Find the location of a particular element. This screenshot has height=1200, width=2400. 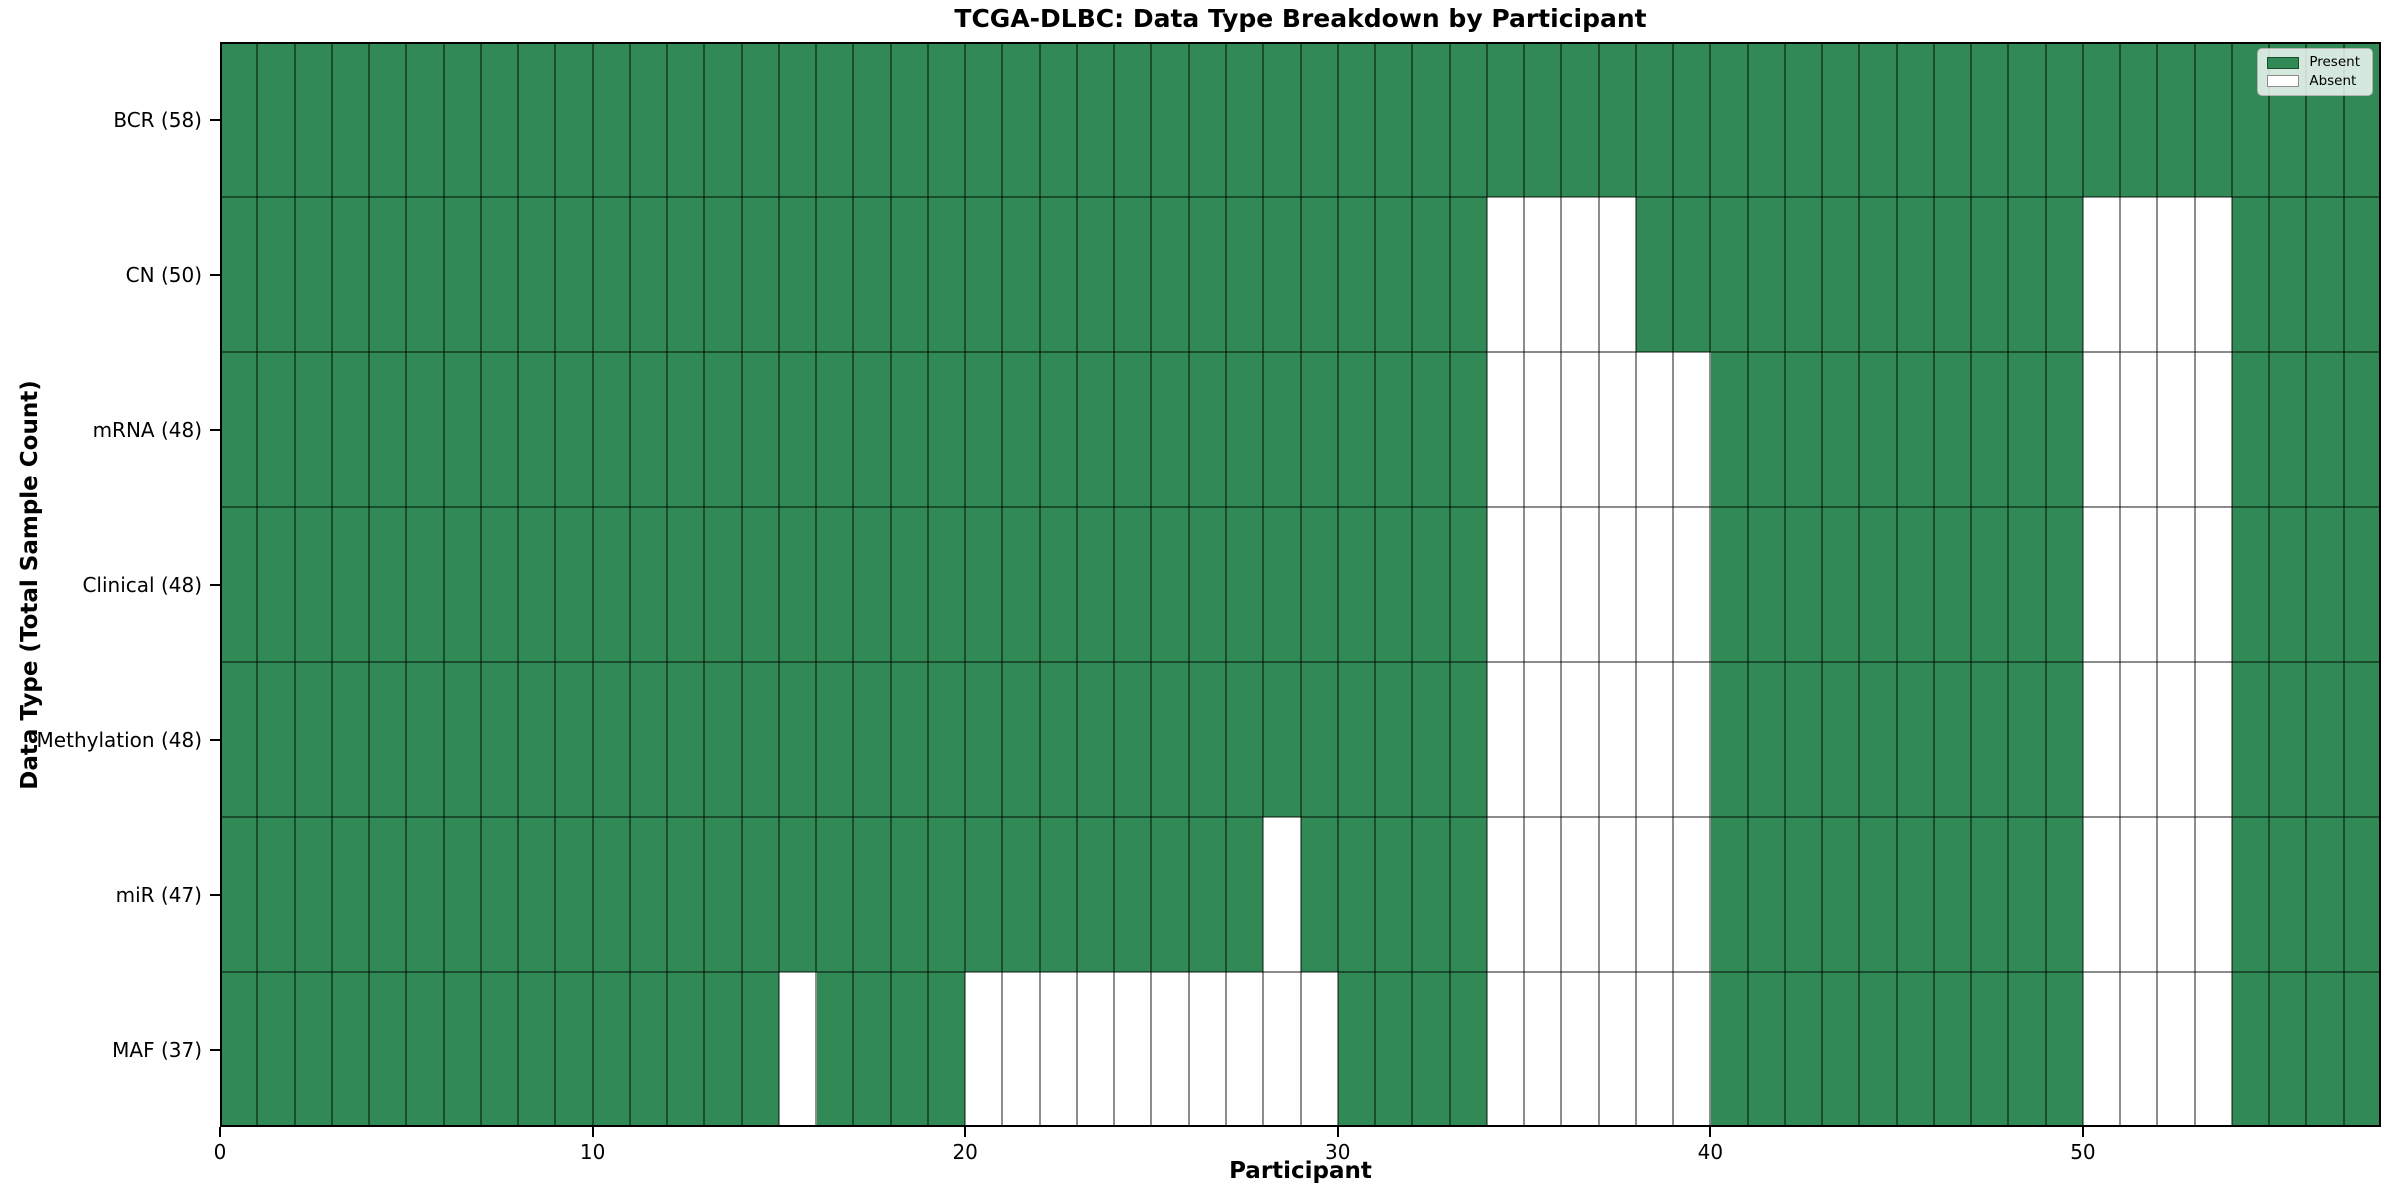

cell-absent-mRNA-p50 is located at coordinates (2101, 430).